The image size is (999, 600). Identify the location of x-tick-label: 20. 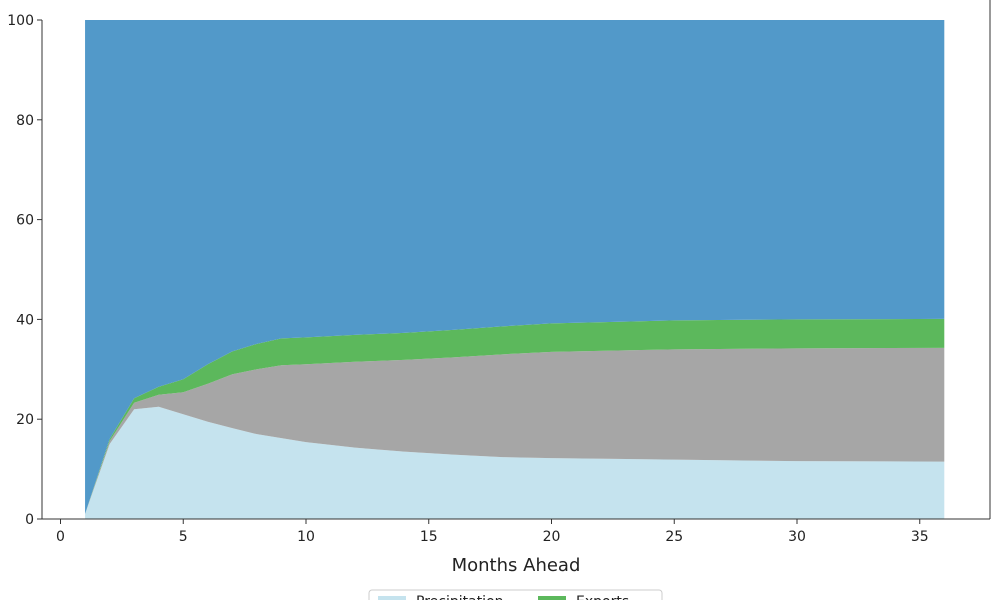
(552, 537).